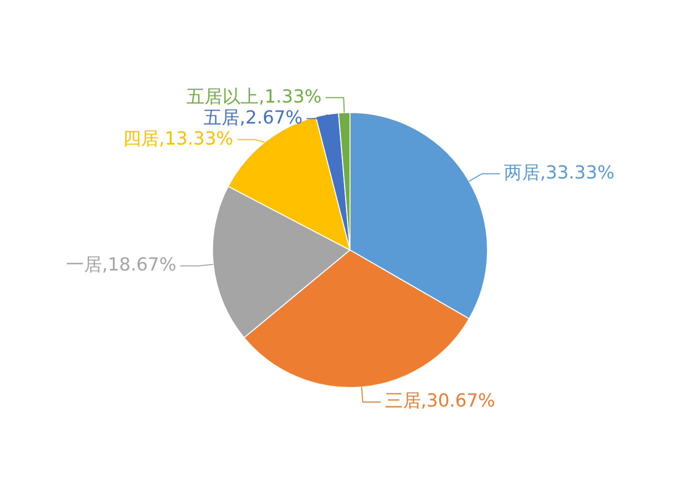 This screenshot has height=500, width=700. I want to click on slice-label: 五居以上,1.33%, so click(254, 97).